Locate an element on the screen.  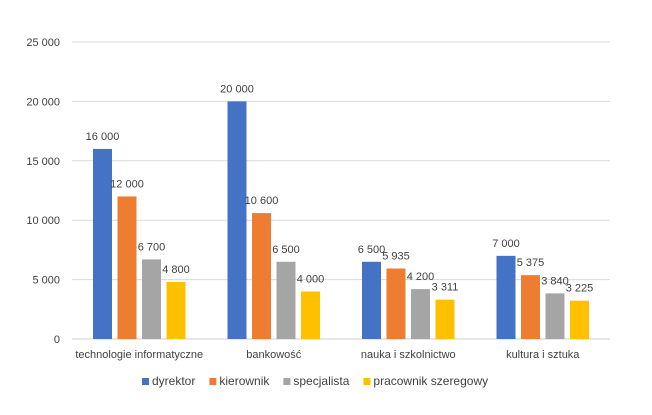
category-label: kultura i sztuka is located at coordinates (543, 355).